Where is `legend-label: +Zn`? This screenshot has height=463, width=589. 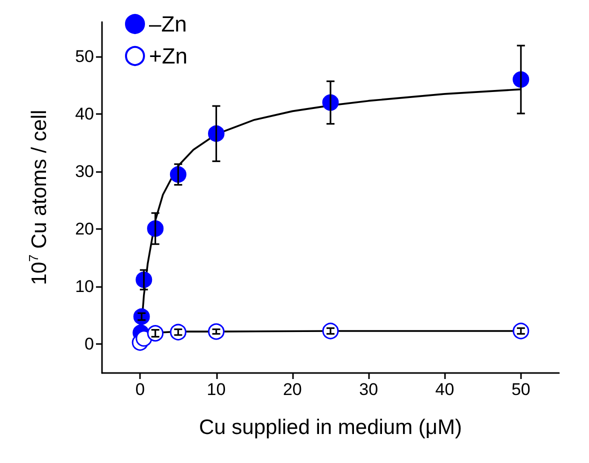
legend-label: +Zn is located at coordinates (168, 56).